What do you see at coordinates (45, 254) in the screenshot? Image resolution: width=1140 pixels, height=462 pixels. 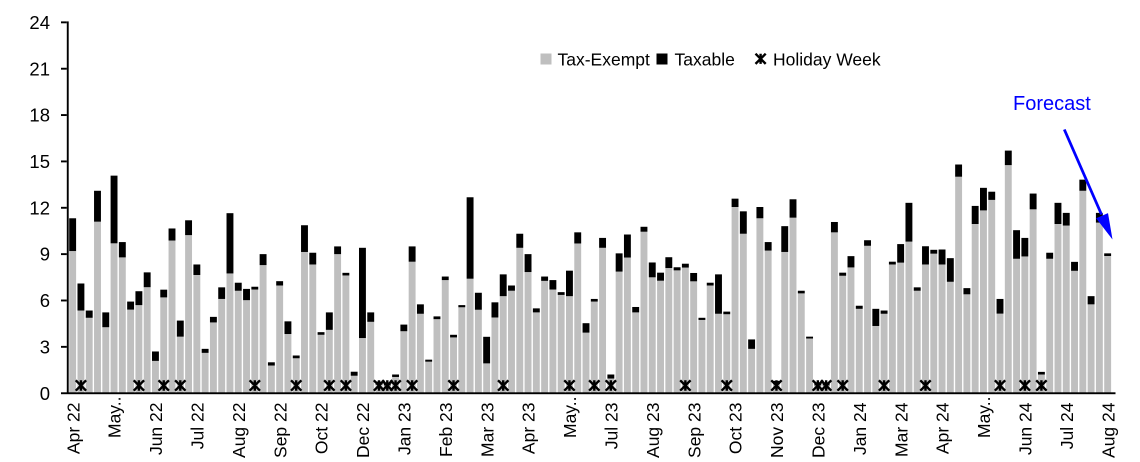 I see `svg-text: 9` at bounding box center [45, 254].